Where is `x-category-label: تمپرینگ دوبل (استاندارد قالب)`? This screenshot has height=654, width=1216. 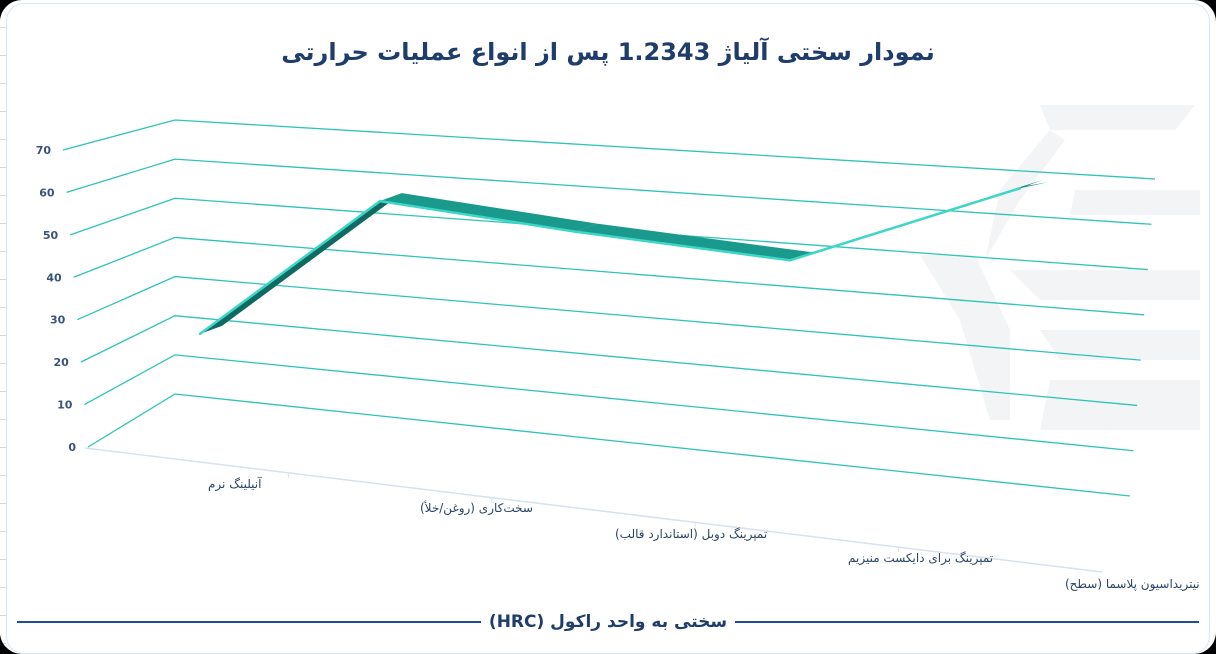 x-category-label: تمپرینگ دوبل (استاندارد قالب) is located at coordinates (691, 534).